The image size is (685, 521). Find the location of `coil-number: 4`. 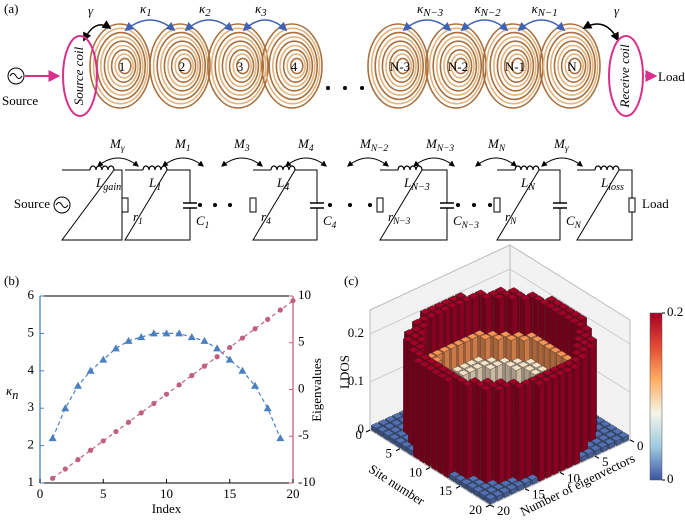

coil-number: 4 is located at coordinates (294, 66).